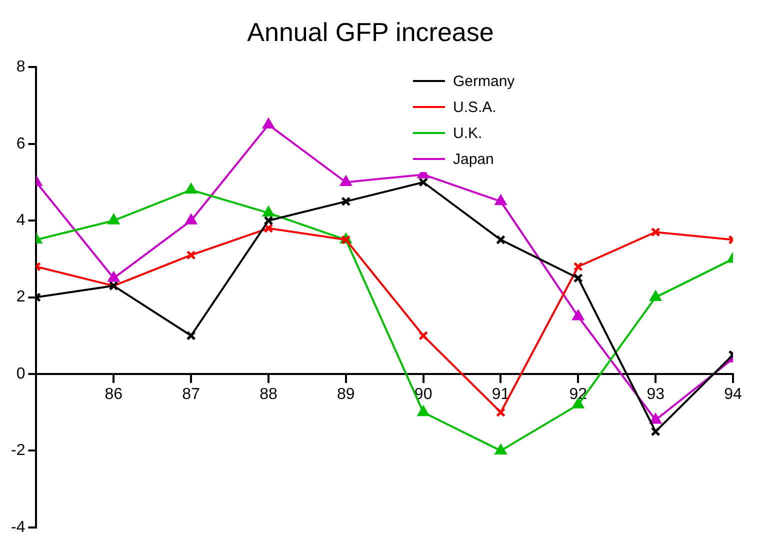  Describe the element at coordinates (473, 159) in the screenshot. I see `legend-label: Japan` at that location.